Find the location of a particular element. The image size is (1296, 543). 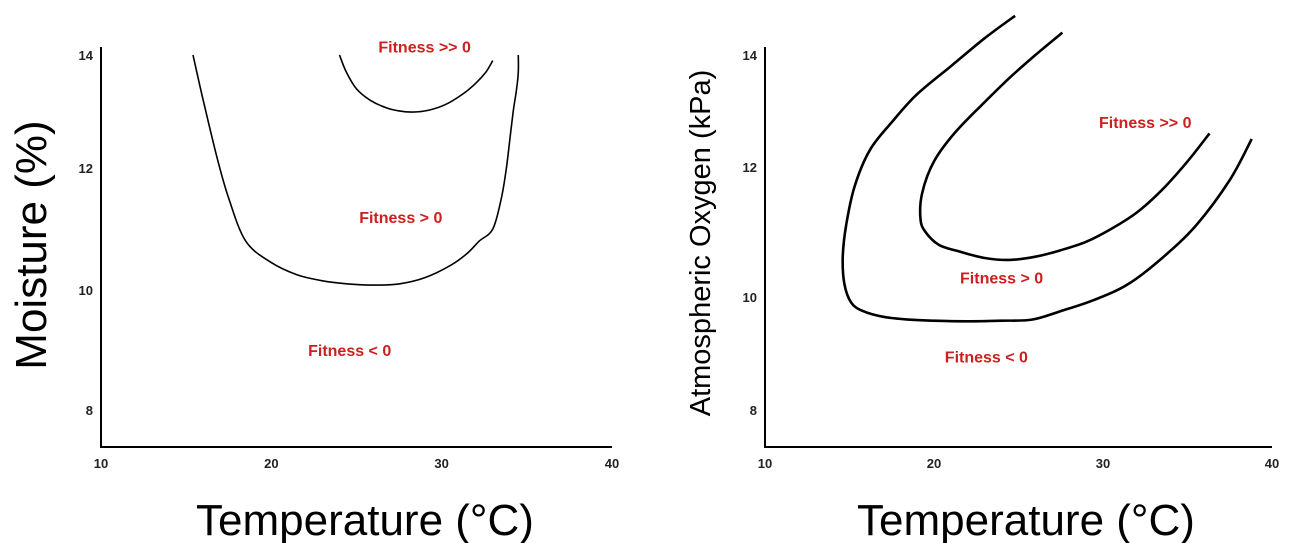

fitness-contours is located at coordinates (356, 170).